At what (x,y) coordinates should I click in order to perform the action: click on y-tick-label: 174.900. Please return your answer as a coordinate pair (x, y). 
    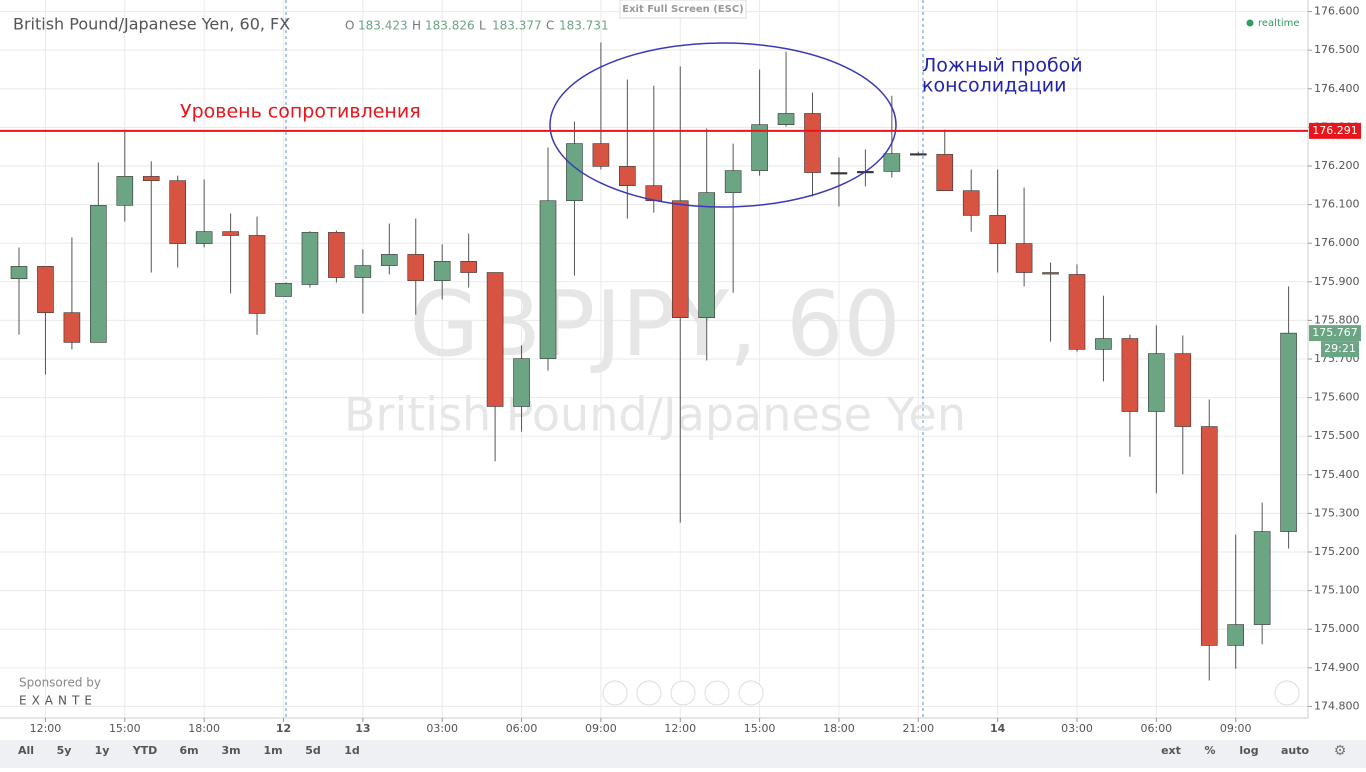
    Looking at the image, I should click on (1337, 667).